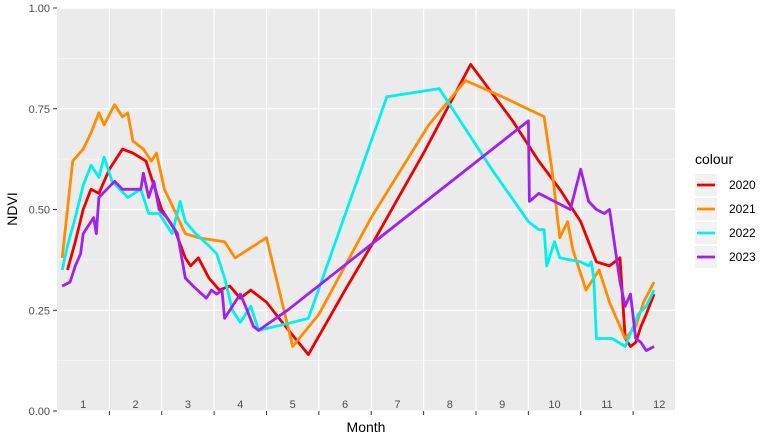 This screenshot has width=773, height=442. Describe the element at coordinates (742, 209) in the screenshot. I see `legend-label-2021: 2021` at that location.